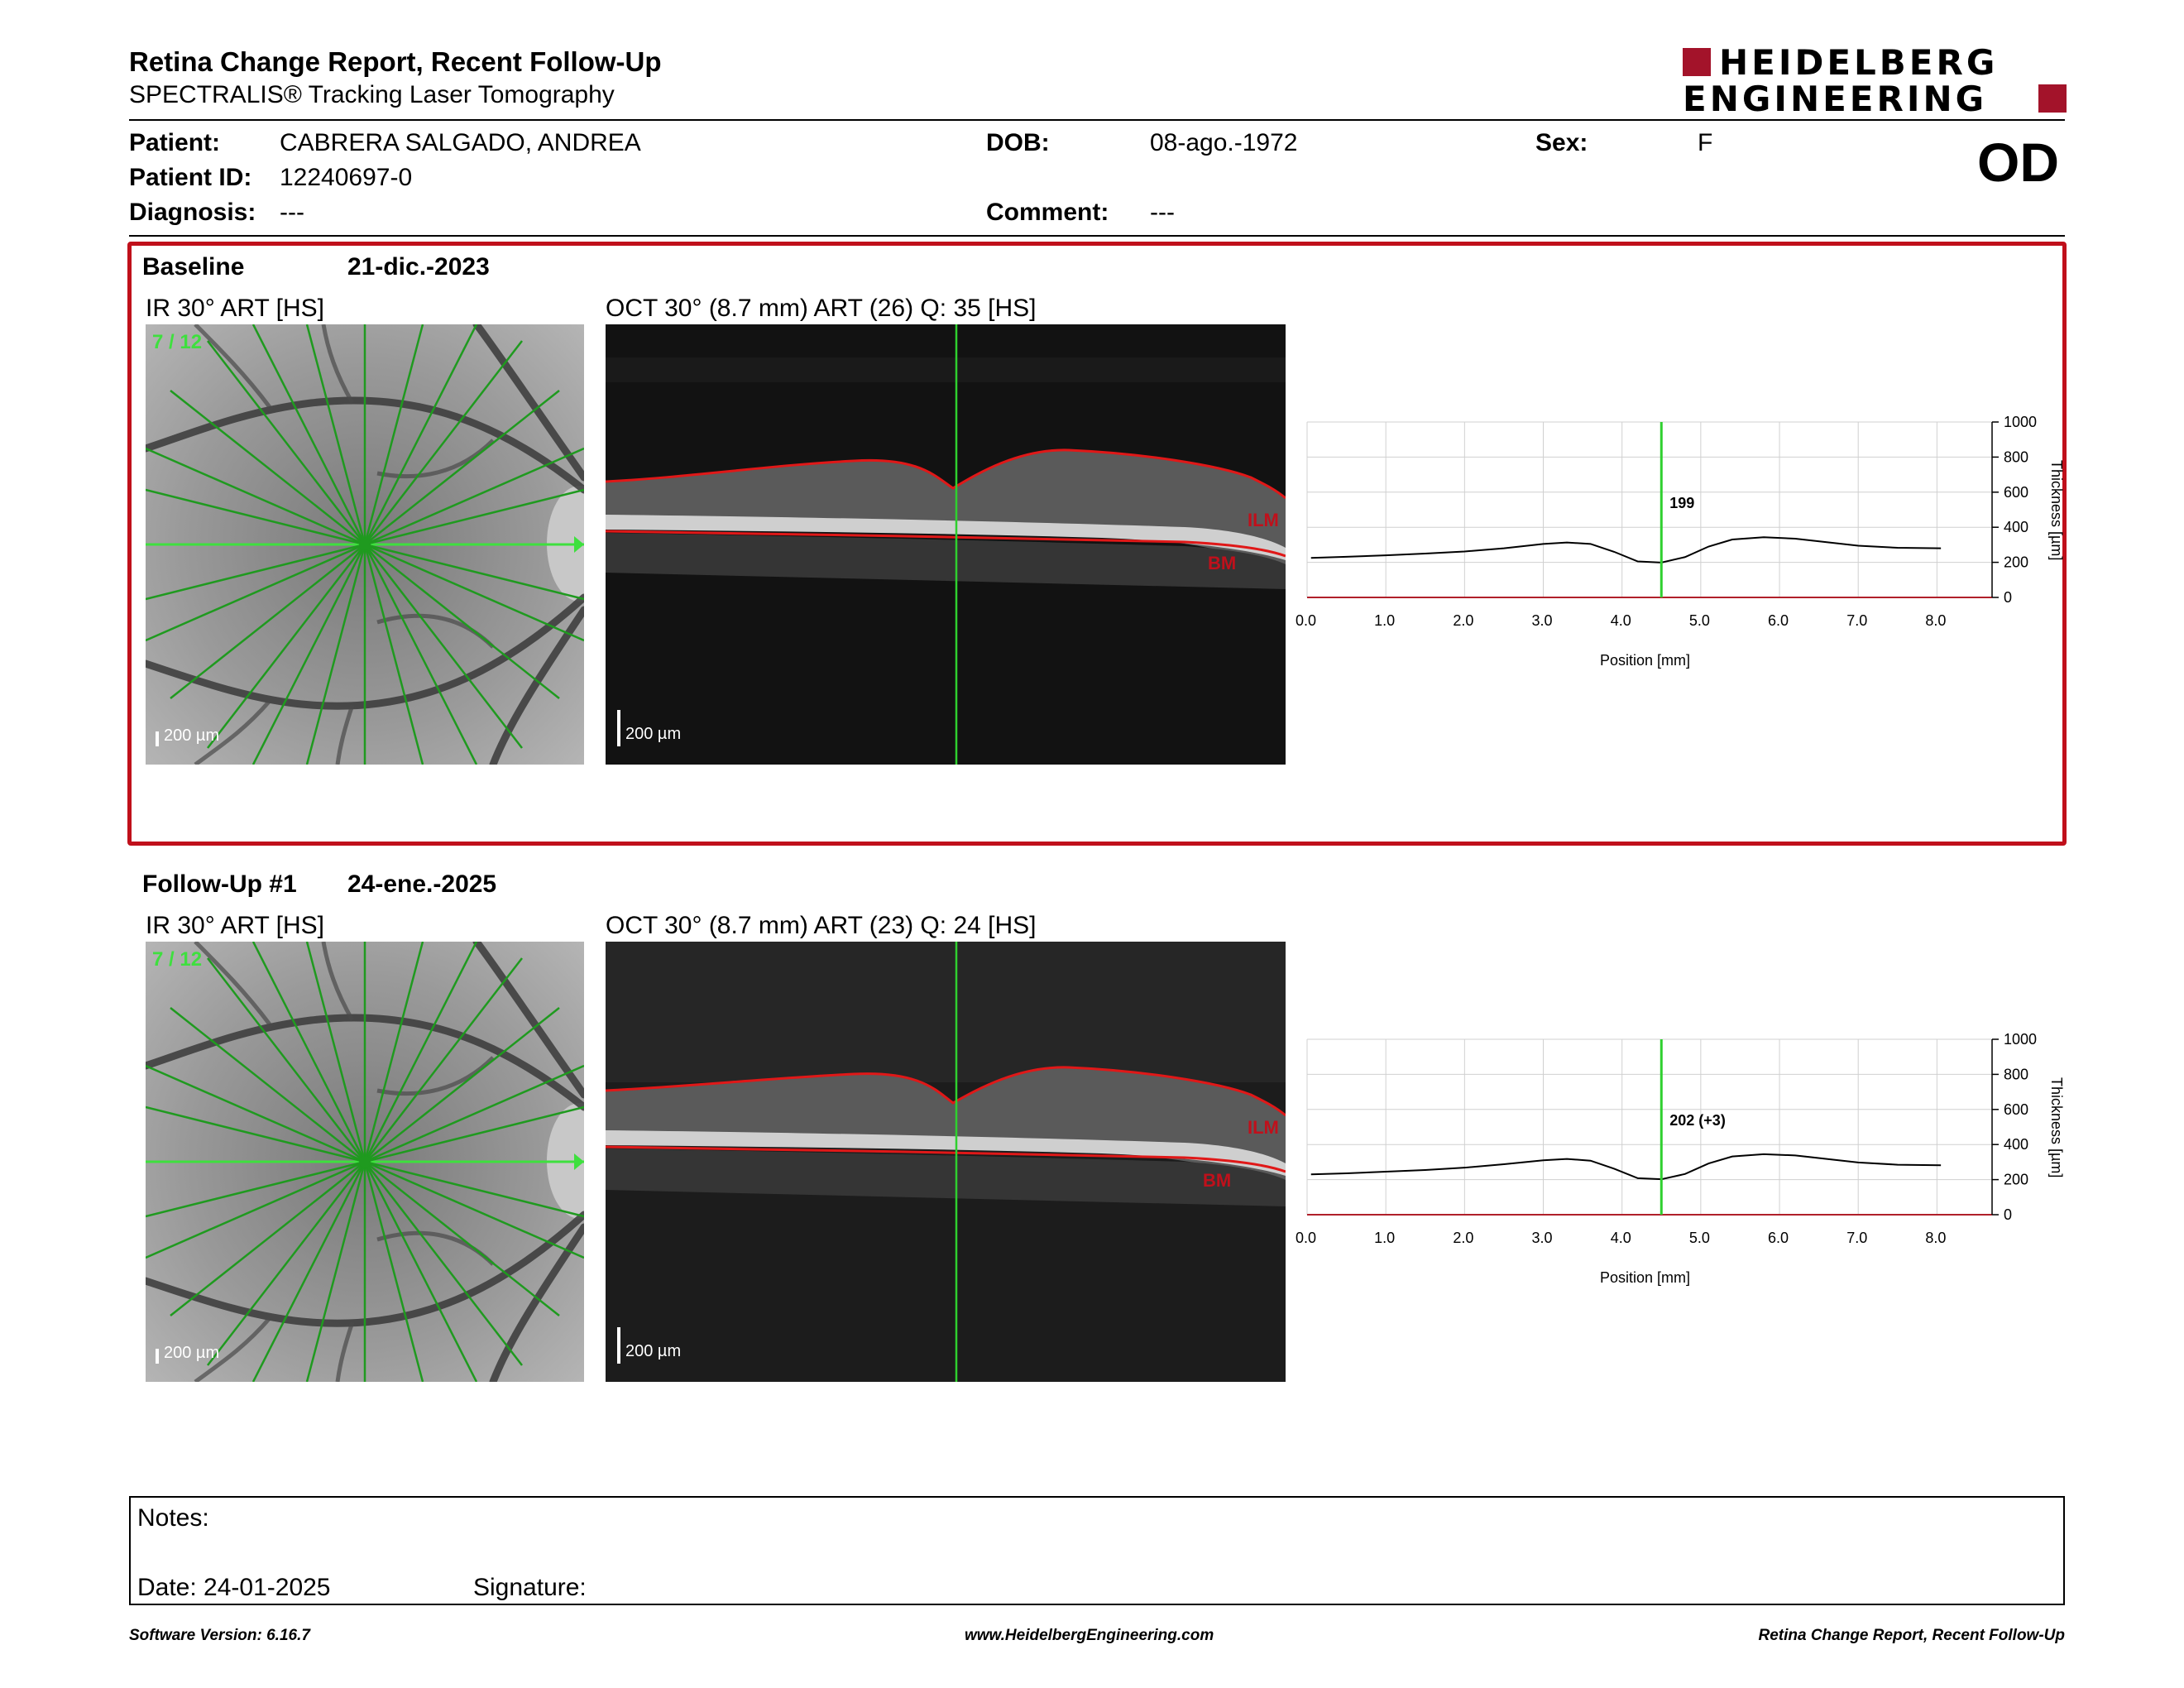 Image resolution: width=2184 pixels, height=1688 pixels. What do you see at coordinates (190, 177) in the screenshot?
I see `patient-id-label: Patient ID:` at bounding box center [190, 177].